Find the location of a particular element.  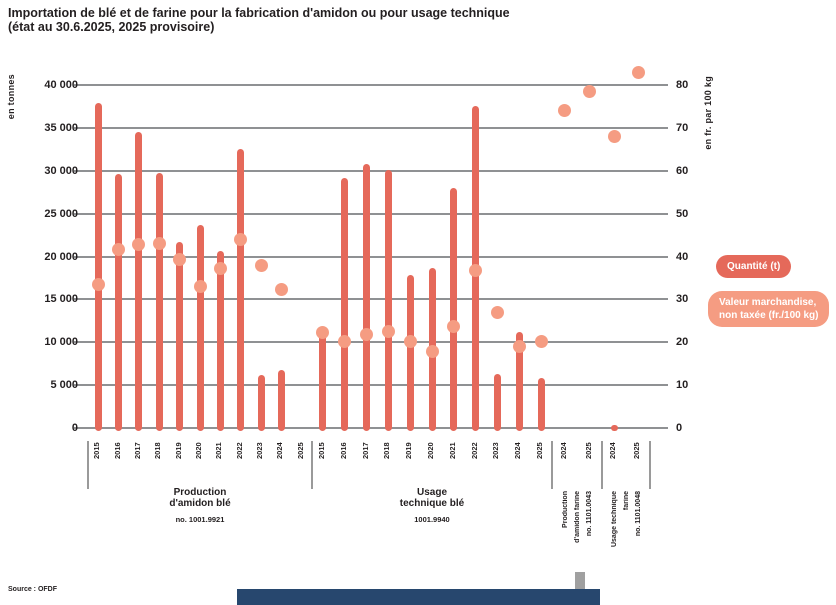

group-label-rotated: Production d'amidon farine no. 1101.0043 is located at coordinates (577, 517).